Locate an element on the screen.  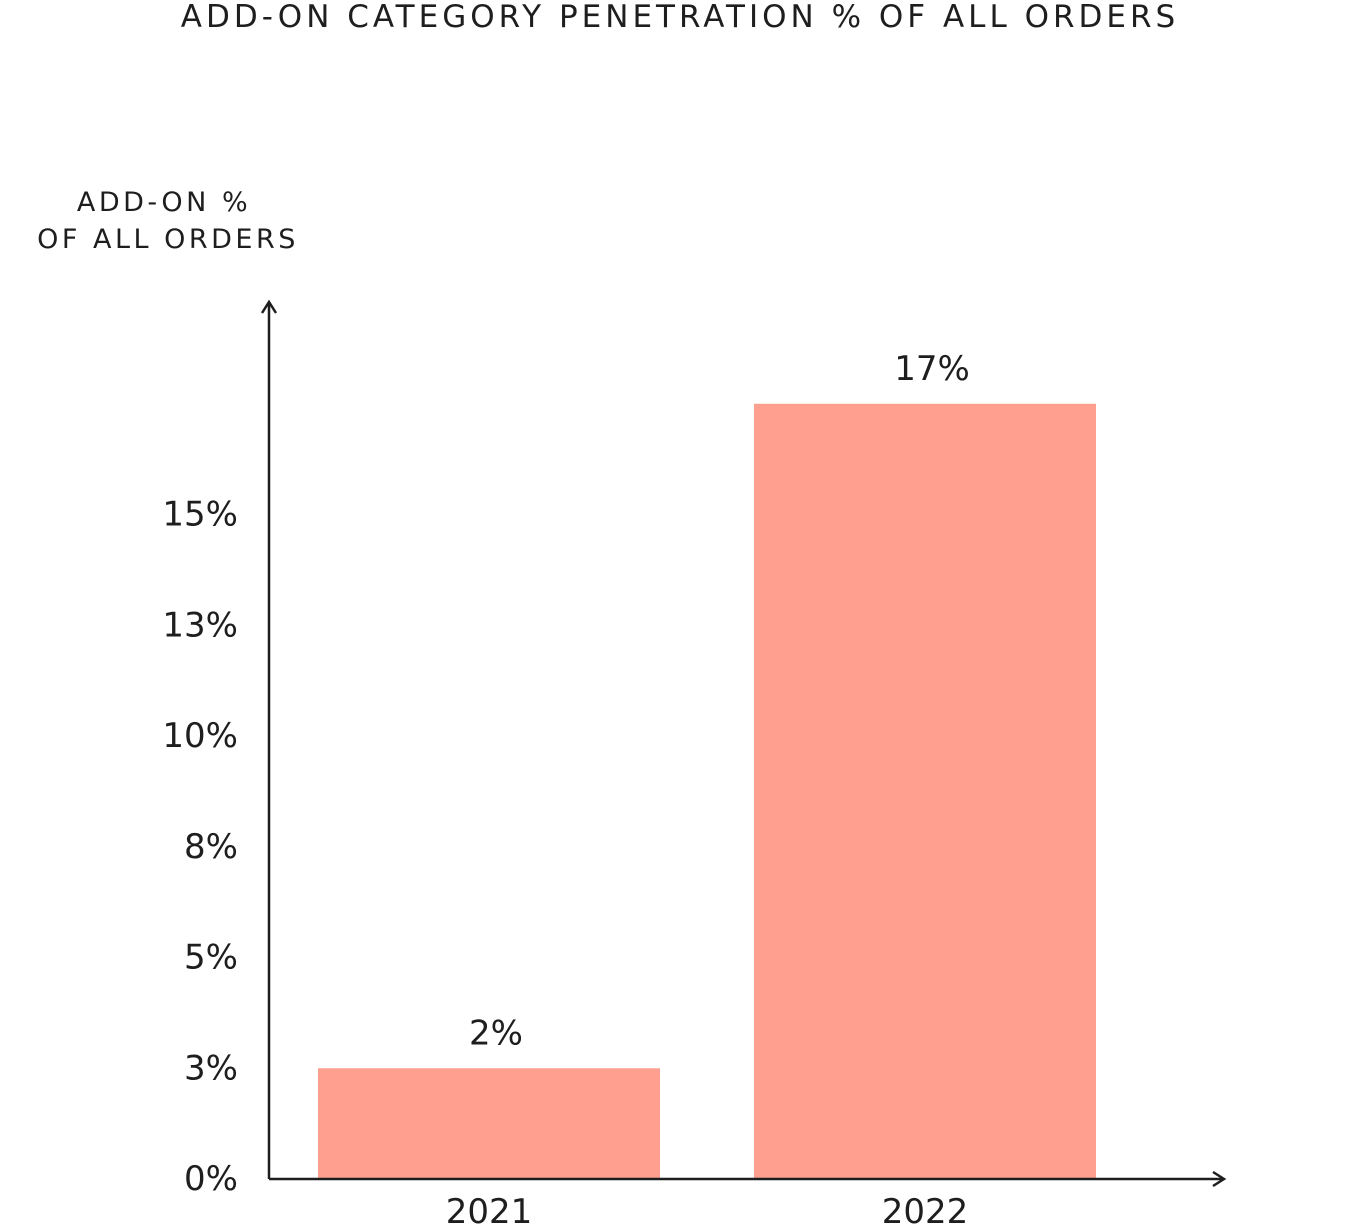
y-ticks-layer: 0% 3% 5% 8% 10% 13% 15% is located at coordinates (200, 847).